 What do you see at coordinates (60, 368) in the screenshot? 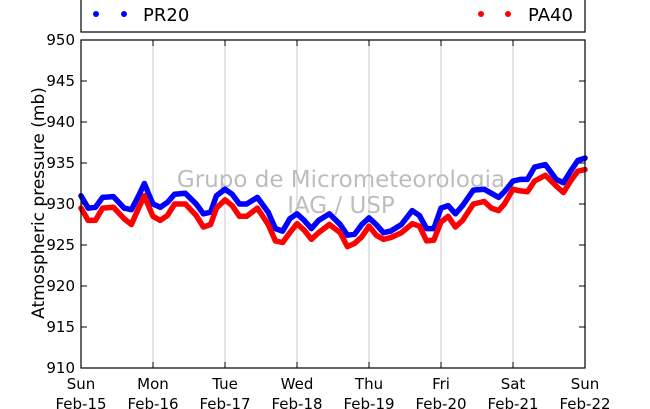
I see `y-tick-label: 910` at bounding box center [60, 368].